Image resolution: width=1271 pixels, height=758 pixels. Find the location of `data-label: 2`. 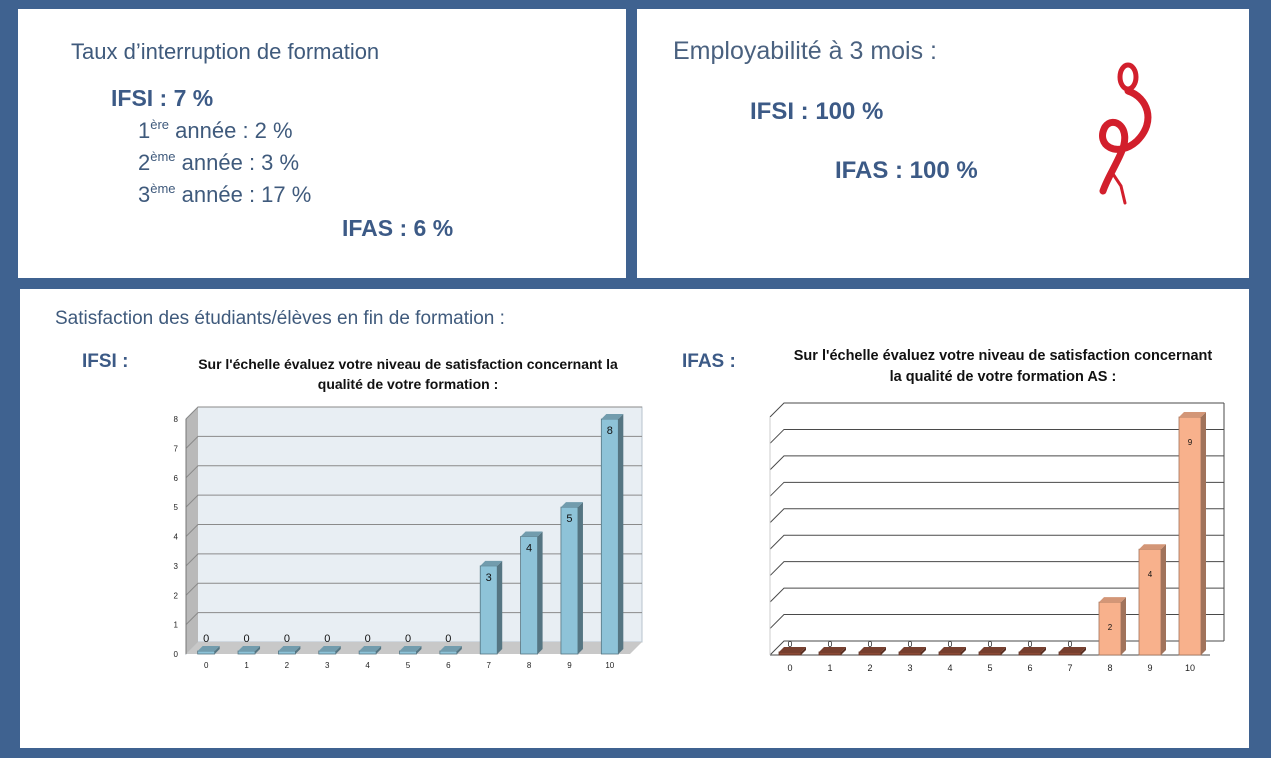

data-label: 2 is located at coordinates (1110, 627).